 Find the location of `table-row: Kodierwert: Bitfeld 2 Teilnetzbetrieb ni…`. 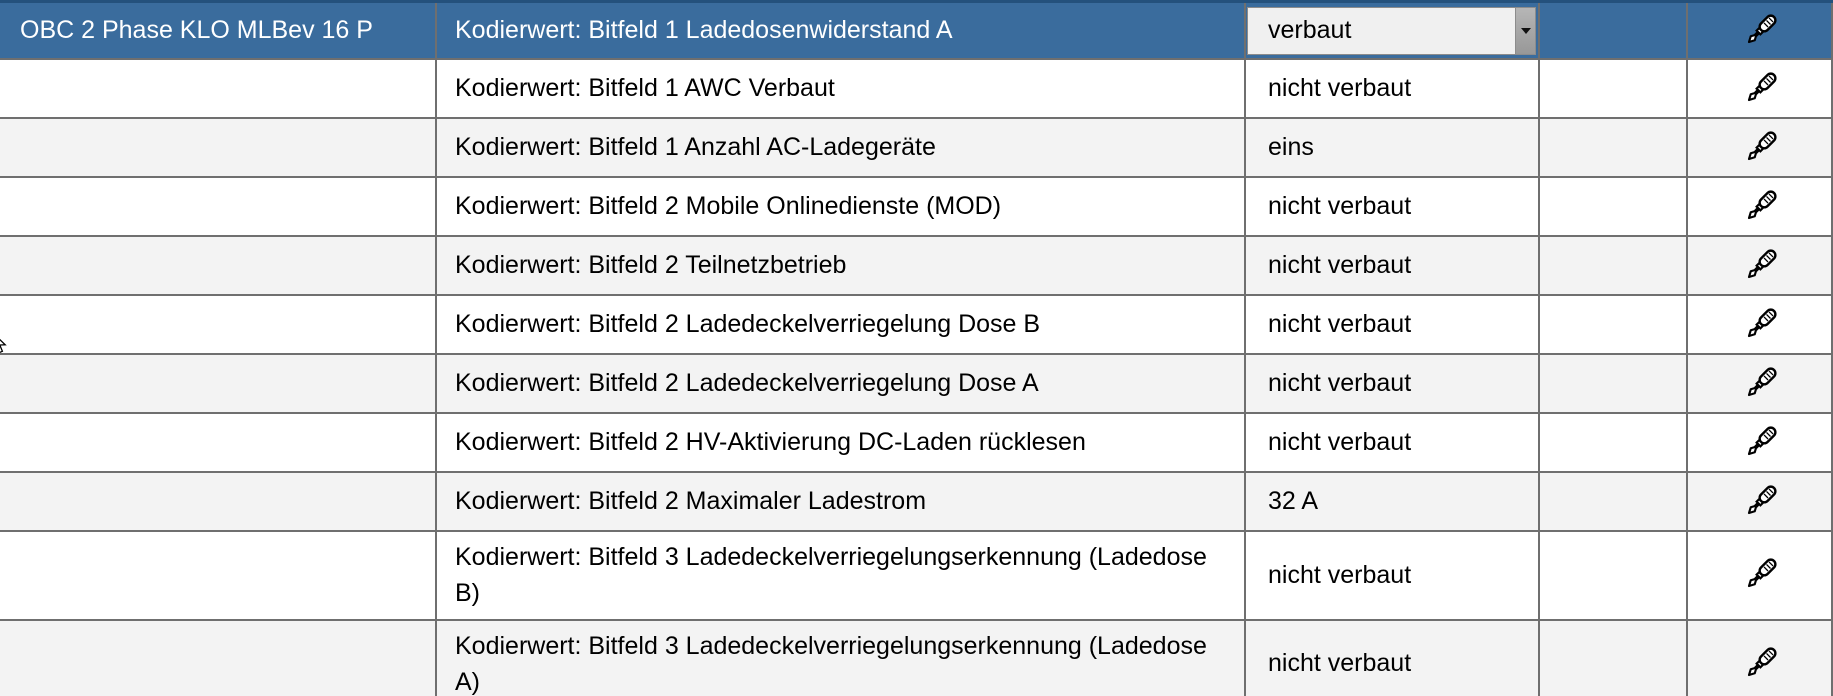

table-row: Kodierwert: Bitfeld 2 Teilnetzbetrieb ni… is located at coordinates (916, 266).